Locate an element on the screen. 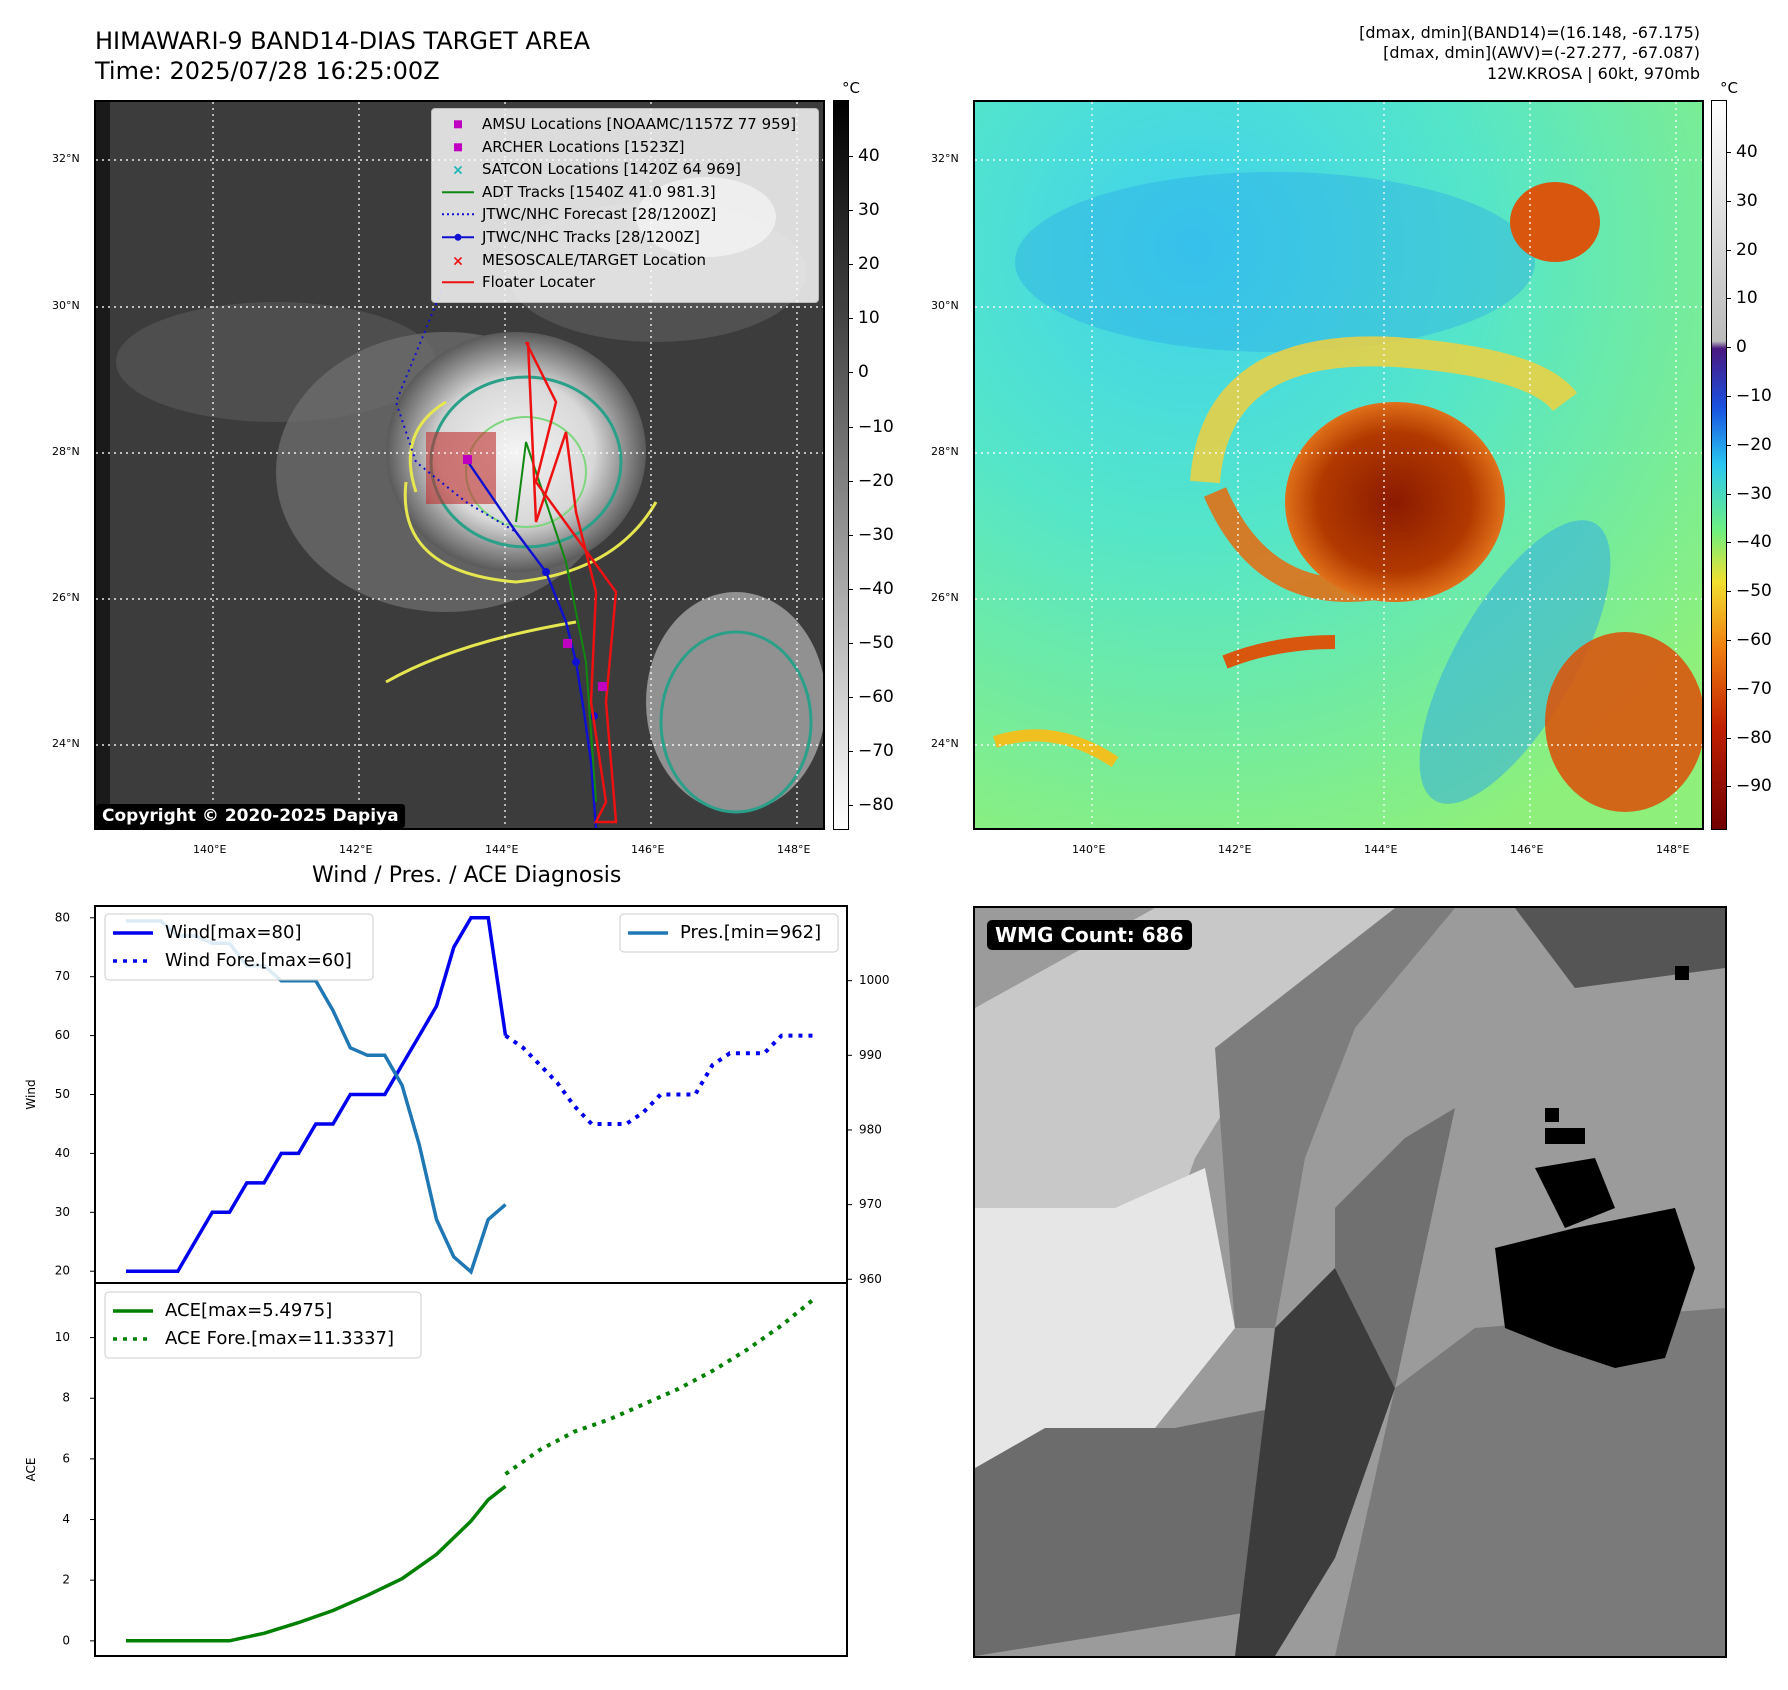 Image resolution: width=1788 pixels, height=1690 pixels. ace-tick-label: 4 is located at coordinates (66, 1519).